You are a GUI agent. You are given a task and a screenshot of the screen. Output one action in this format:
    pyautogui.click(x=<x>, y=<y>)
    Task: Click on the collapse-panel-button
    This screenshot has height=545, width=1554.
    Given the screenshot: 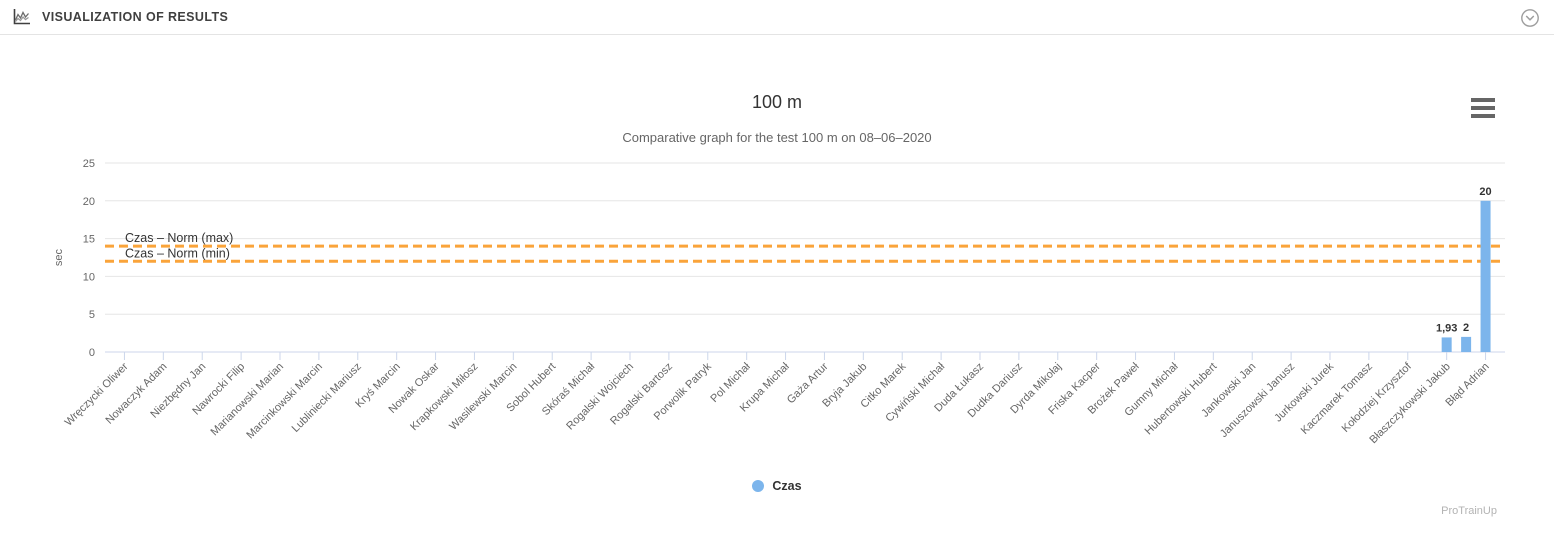 What is the action you would take?
    pyautogui.click(x=1530, y=18)
    